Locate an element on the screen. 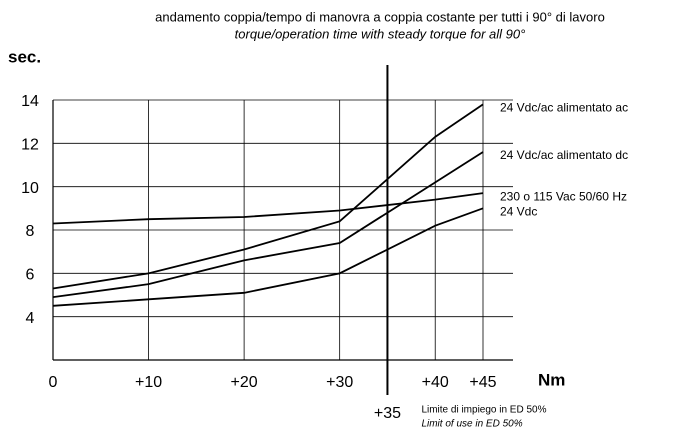 The height and width of the screenshot is (433, 684). x-tick-label: 0 is located at coordinates (53, 382).